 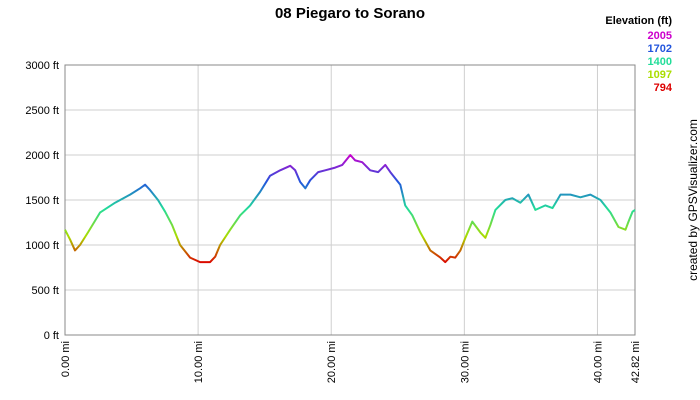 What do you see at coordinates (660, 62) in the screenshot?
I see `legend-entry: 1400` at bounding box center [660, 62].